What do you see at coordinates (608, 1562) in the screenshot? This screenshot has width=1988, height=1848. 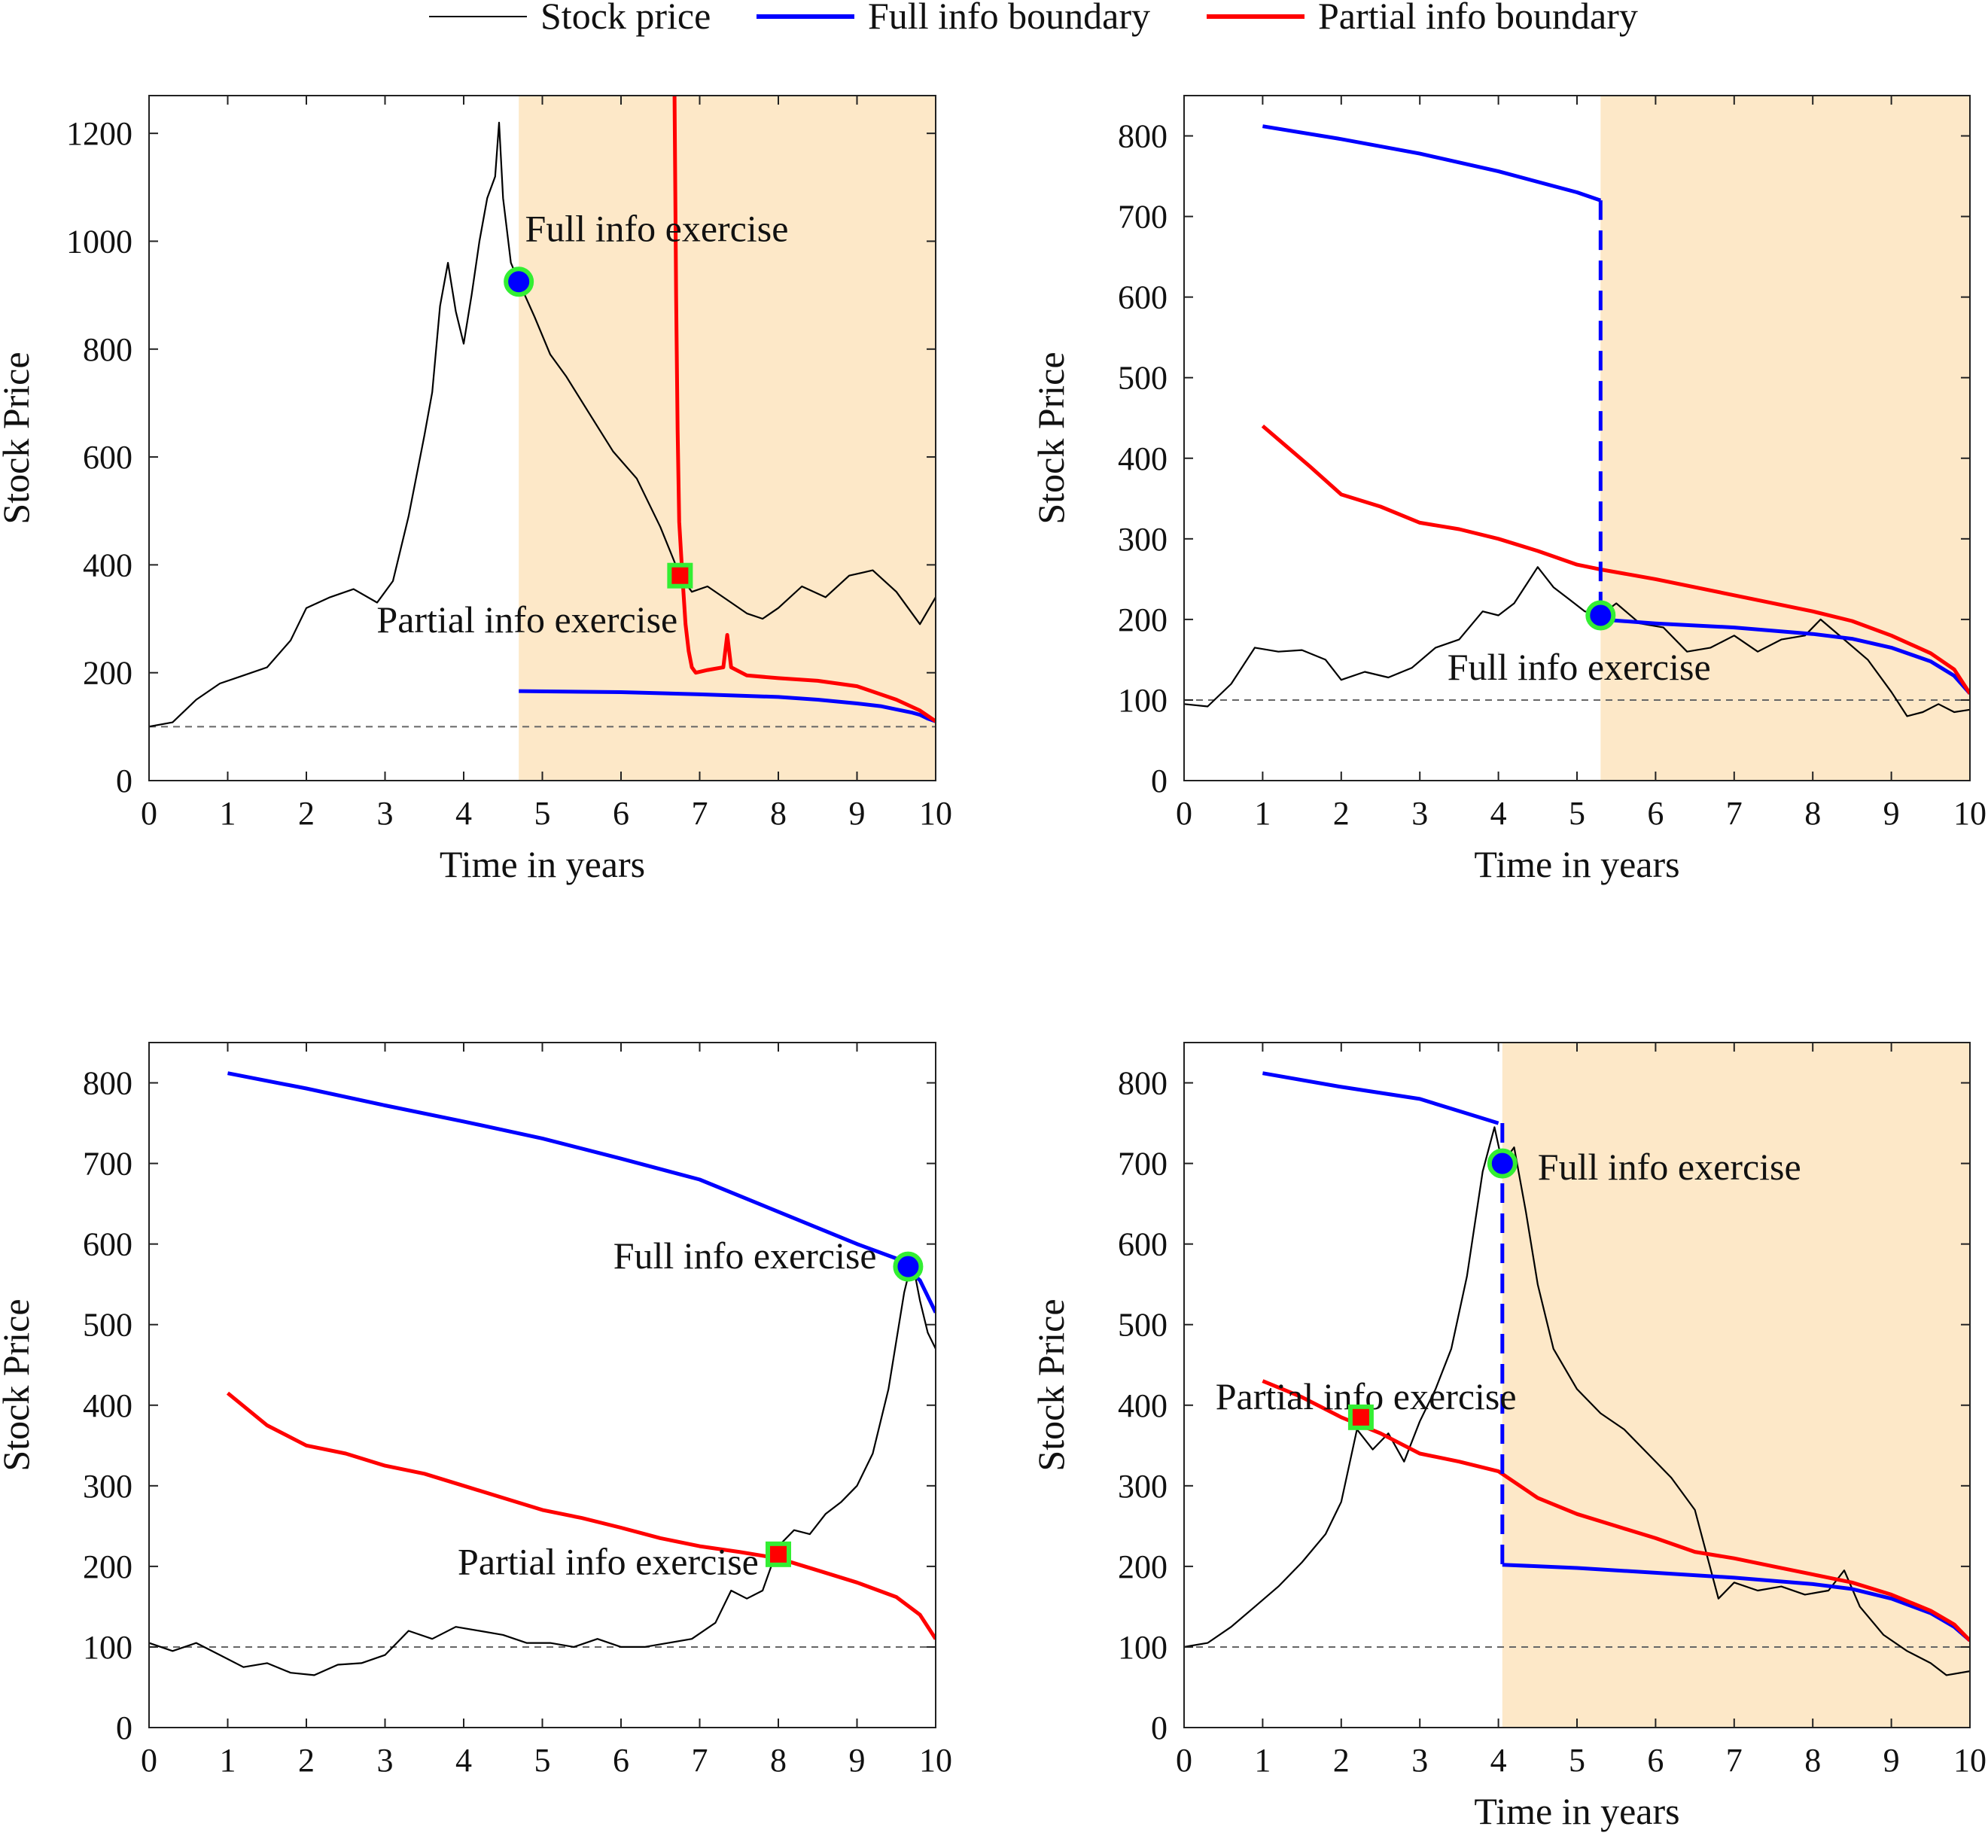 I see `annotation-partial-info-exercise: Partial info exercise` at bounding box center [608, 1562].